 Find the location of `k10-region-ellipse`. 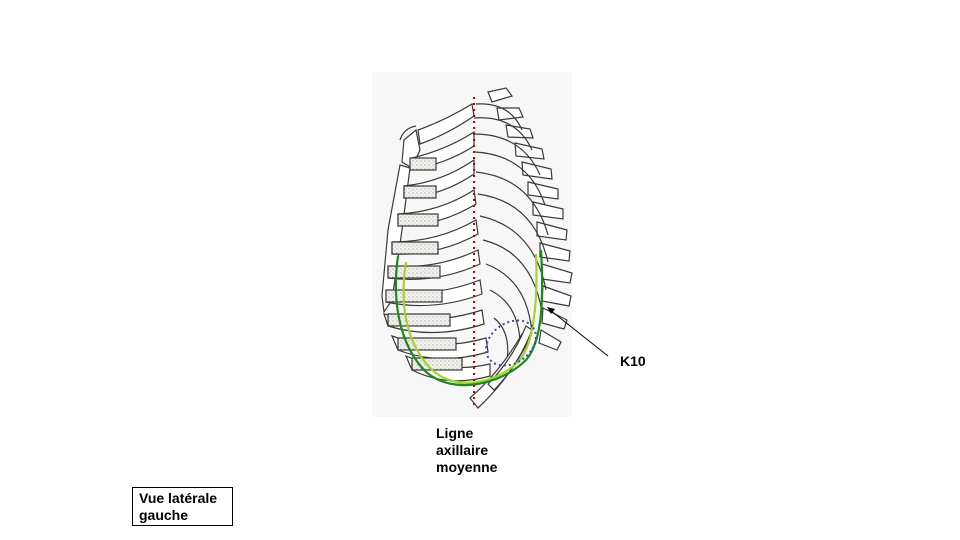

k10-region-ellipse is located at coordinates (511, 343).